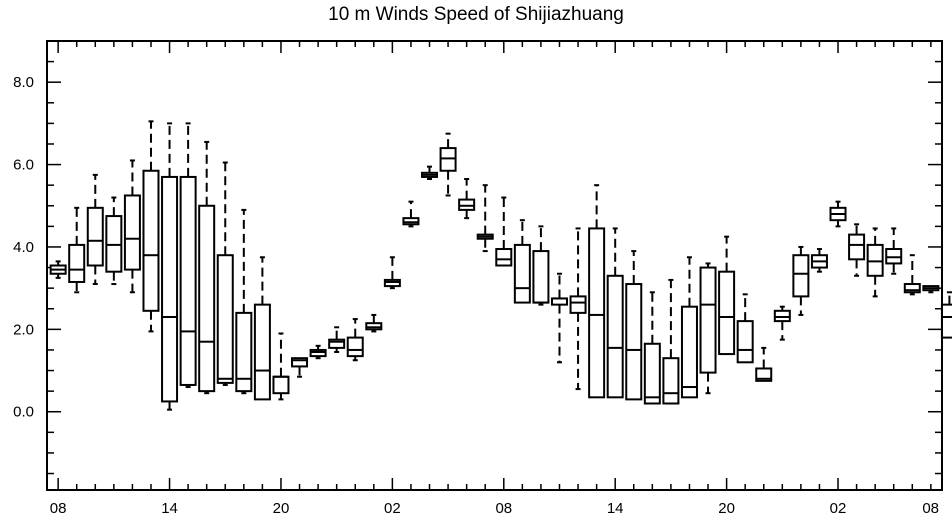  I want to click on y-tick-label: 0.0, so click(23, 412).